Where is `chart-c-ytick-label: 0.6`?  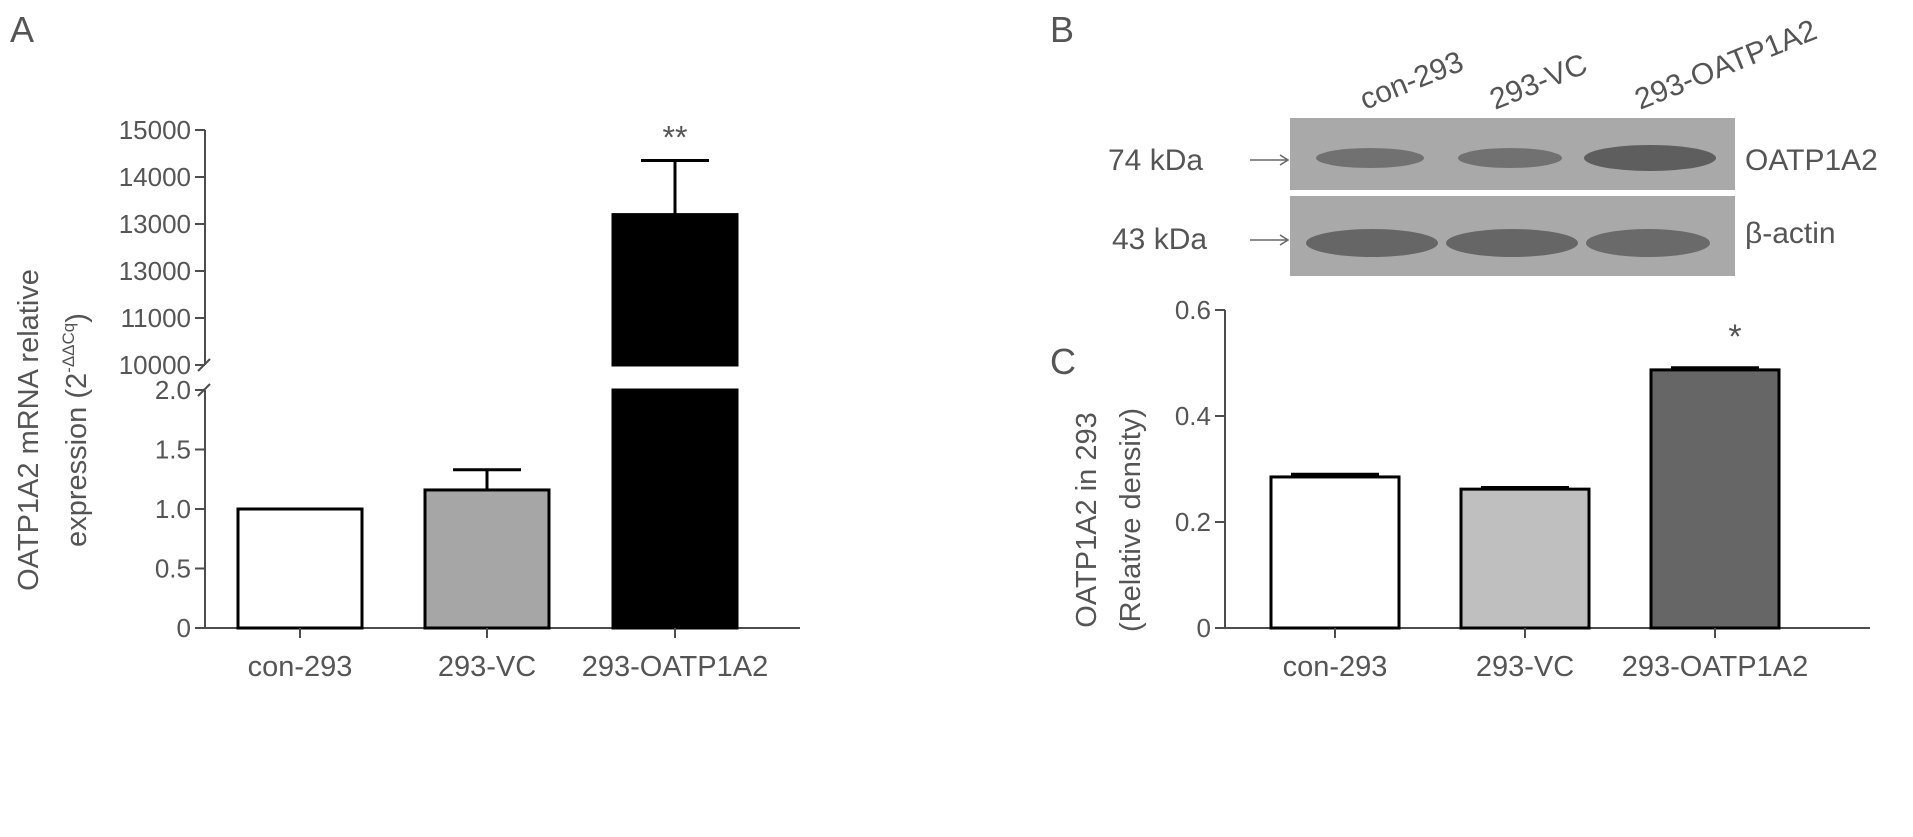
chart-c-ytick-label: 0.6 is located at coordinates (1193, 310).